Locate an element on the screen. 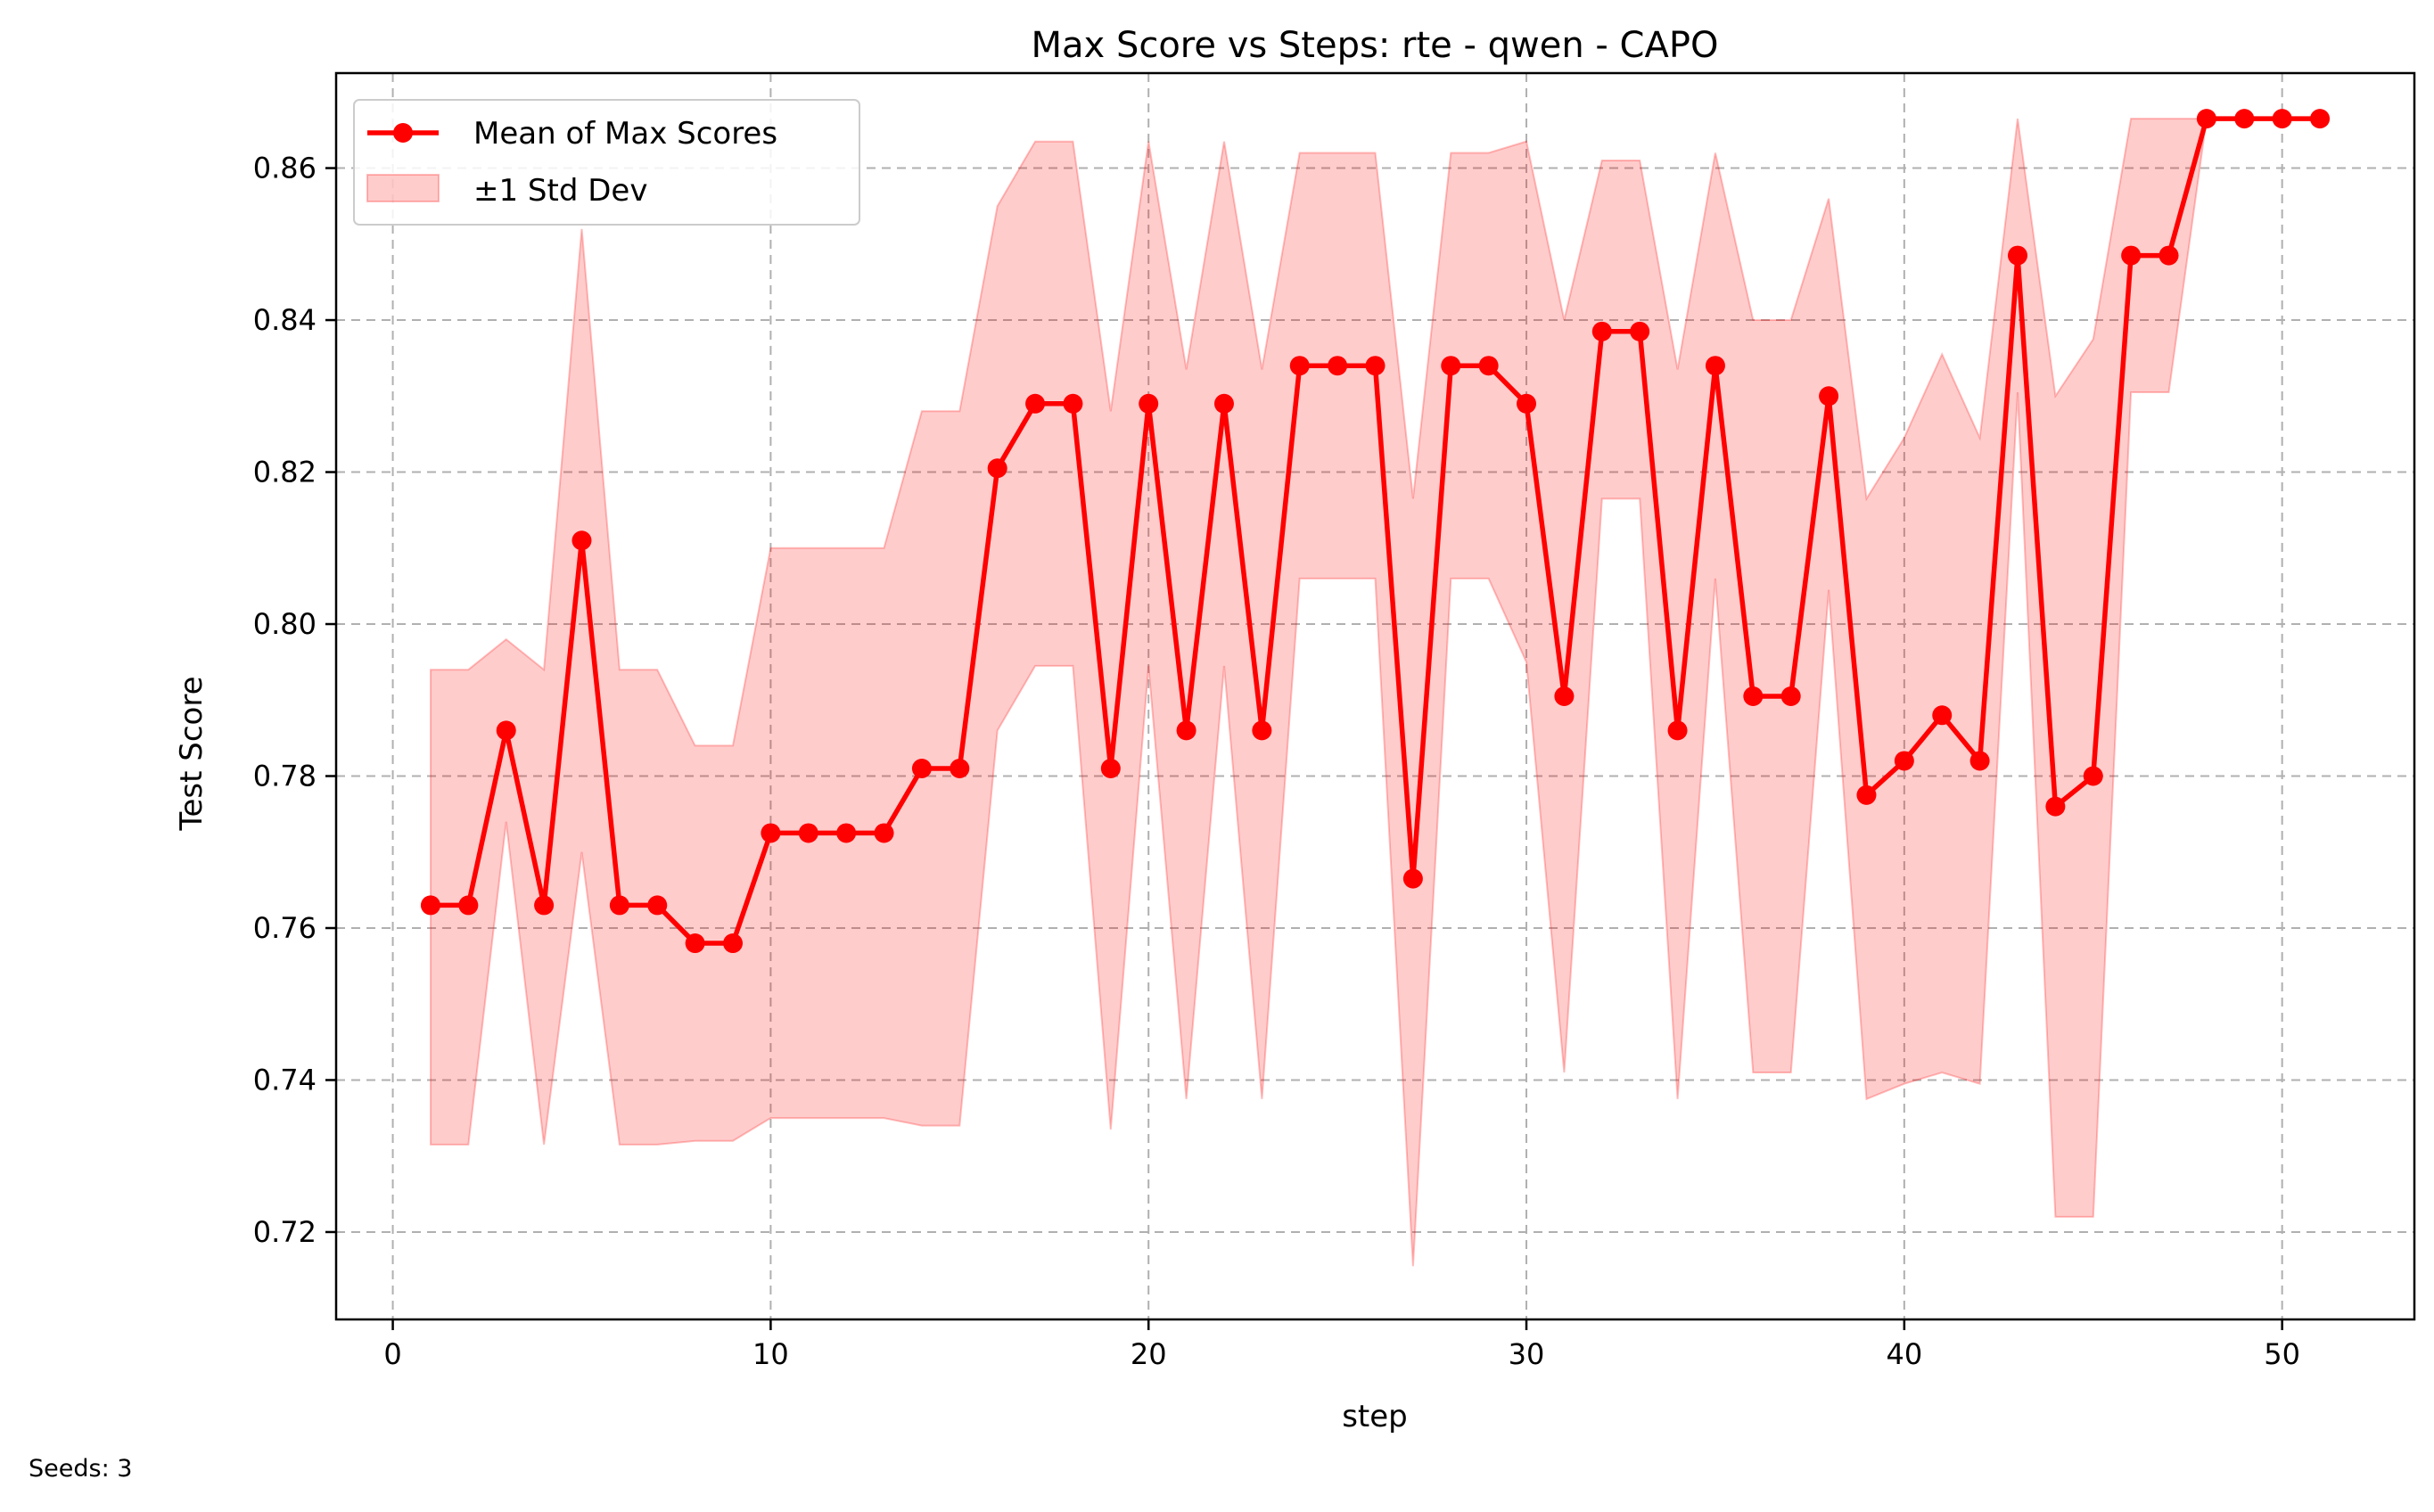 The height and width of the screenshot is (1512, 2434). y-tick-label: 0.80 is located at coordinates (285, 624).